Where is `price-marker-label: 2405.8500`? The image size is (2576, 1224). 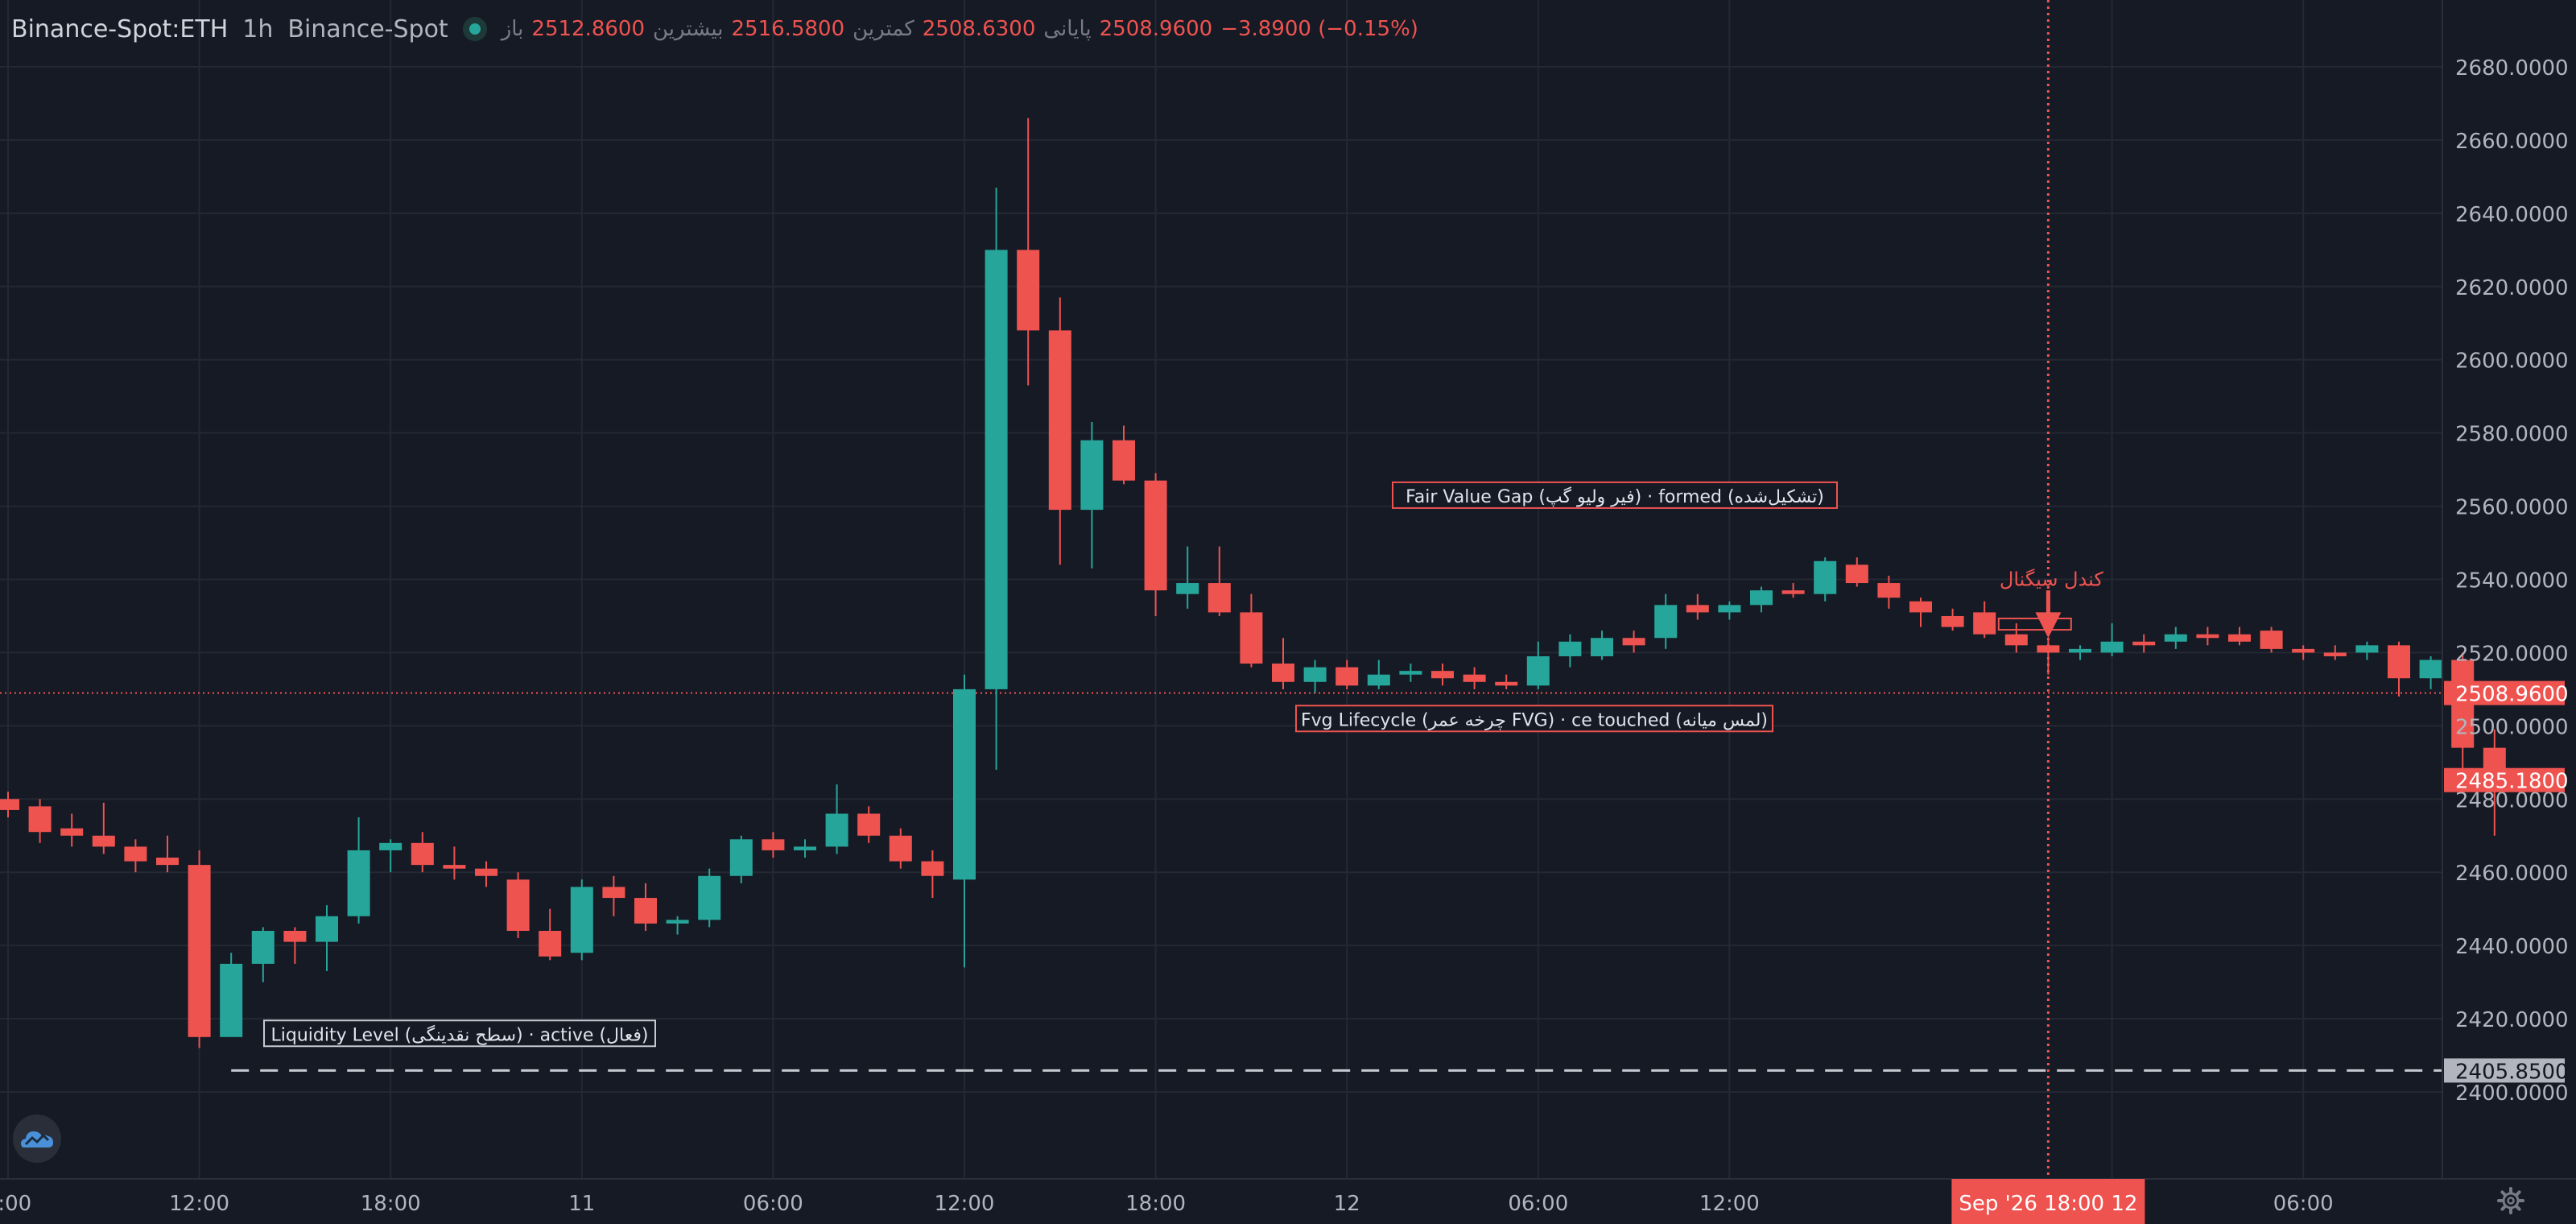 price-marker-label: 2405.8500 is located at coordinates (2512, 1072).